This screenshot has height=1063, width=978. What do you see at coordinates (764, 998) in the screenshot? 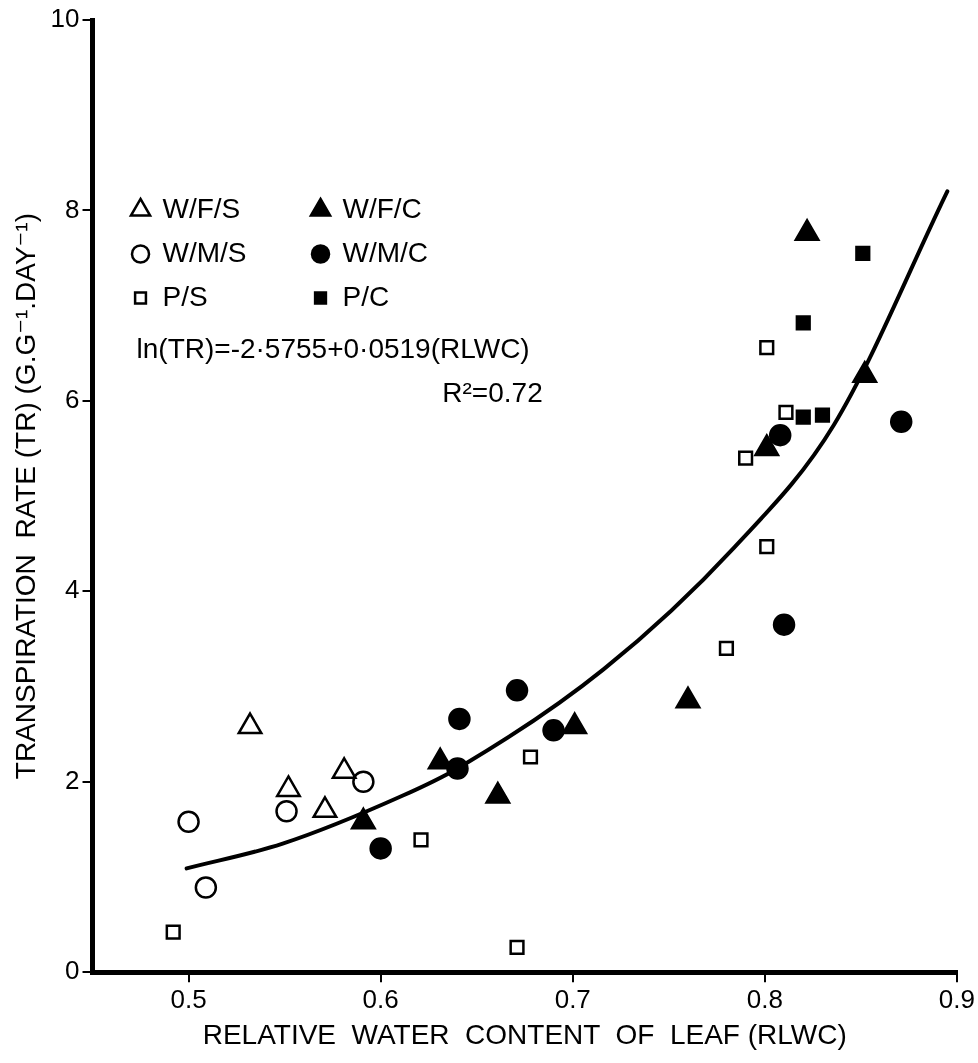
I see `x-tick-label: 0.8` at bounding box center [764, 998].